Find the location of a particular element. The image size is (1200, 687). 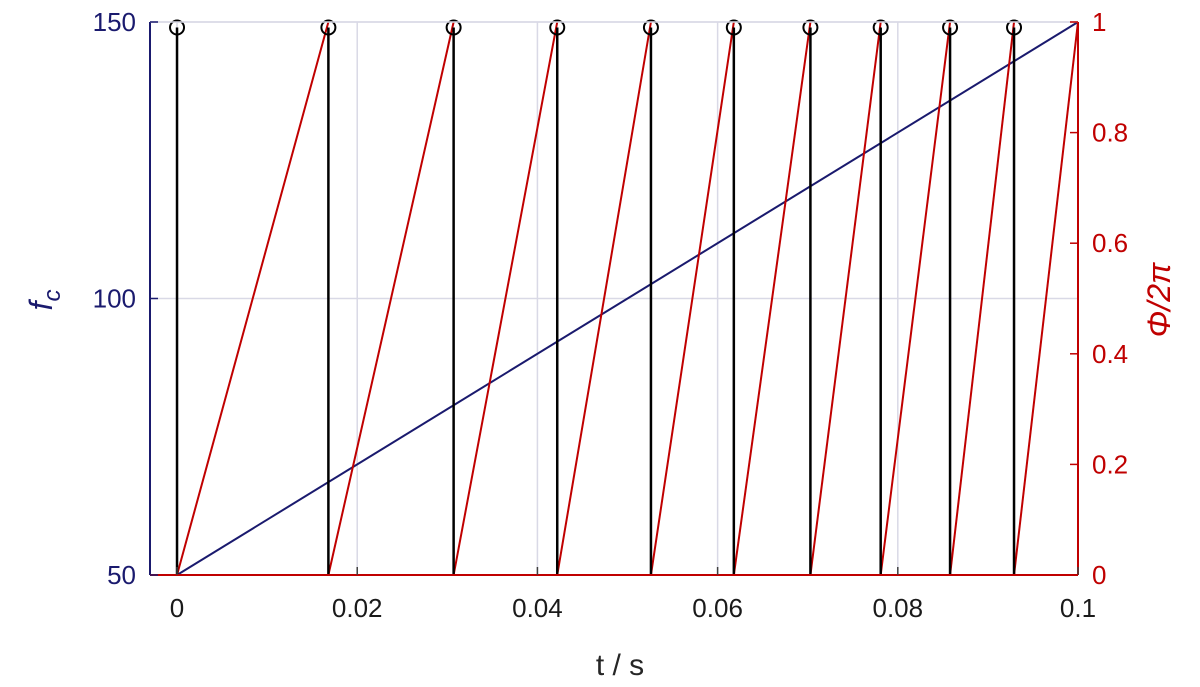

svg-text: Φ/2π is located at coordinates (1159, 299).